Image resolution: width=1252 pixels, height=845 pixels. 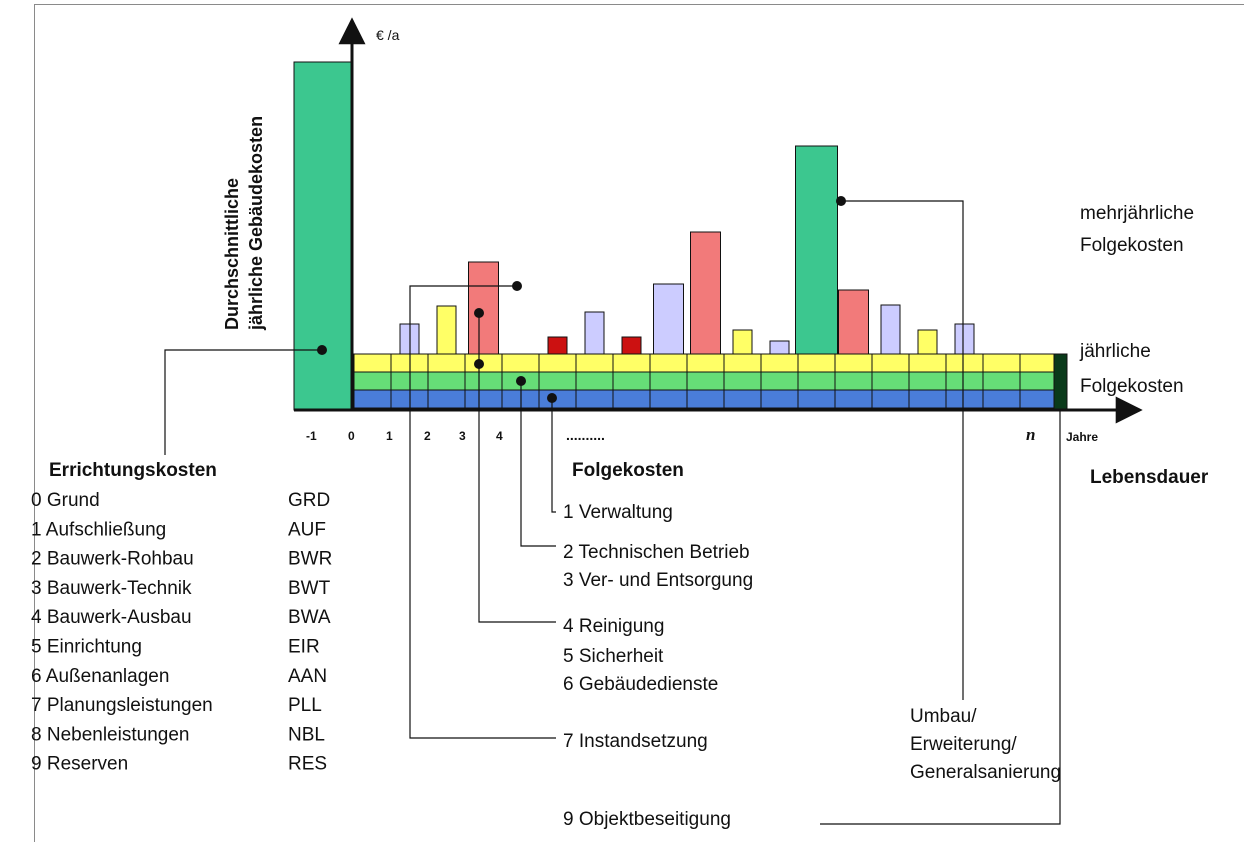 What do you see at coordinates (1132, 245) in the screenshot?
I see `multiyear-label-line2: Folgekosten` at bounding box center [1132, 245].